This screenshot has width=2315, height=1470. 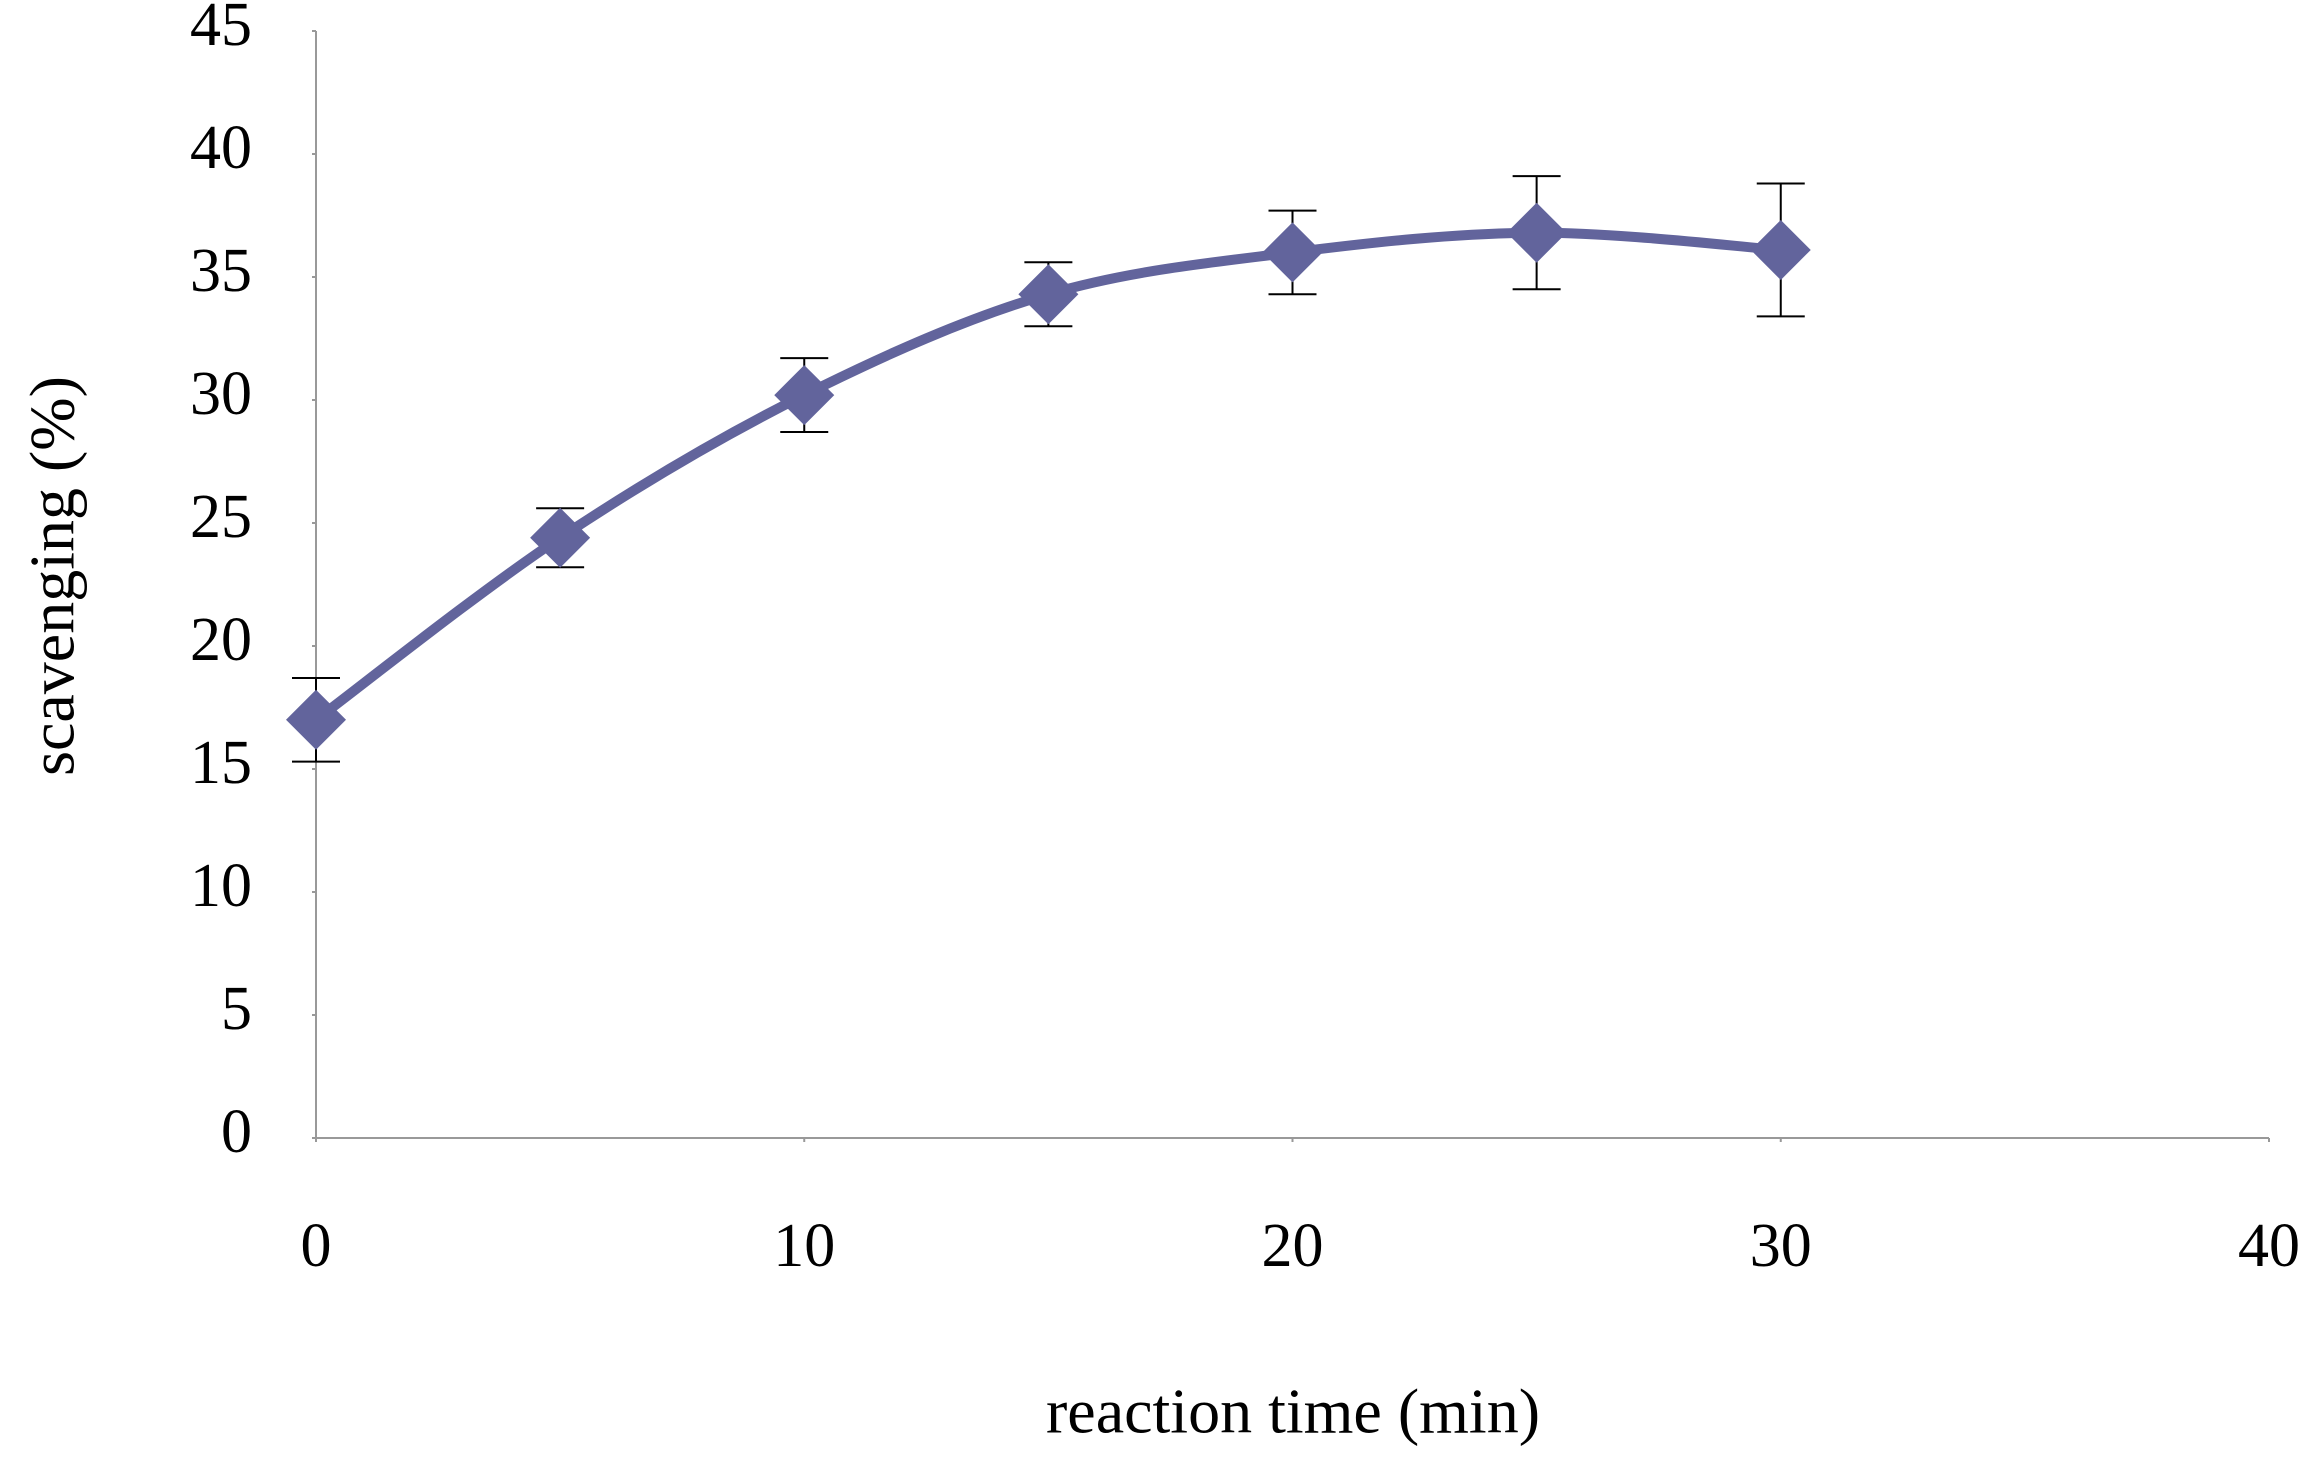 I want to click on x-tick-label: 30, so click(x=1781, y=1246).